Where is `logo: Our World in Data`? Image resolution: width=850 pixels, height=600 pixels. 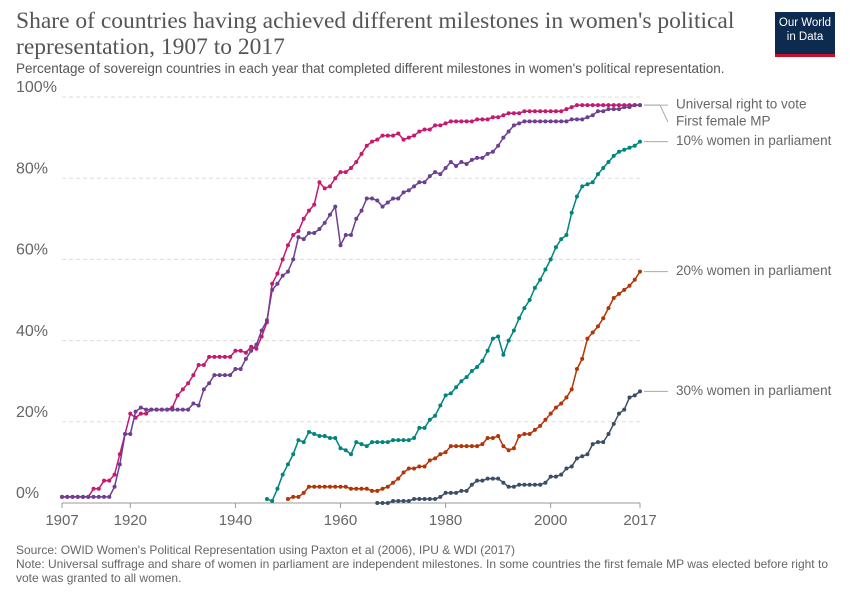 logo: Our World in Data is located at coordinates (805, 34).